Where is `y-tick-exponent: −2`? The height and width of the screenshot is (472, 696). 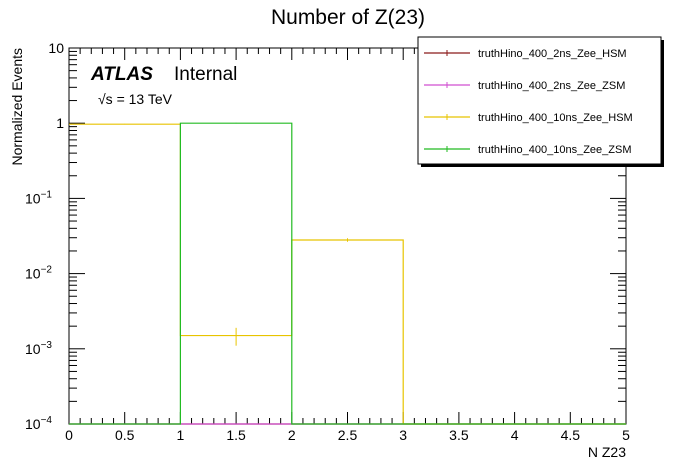
y-tick-exponent: −2 is located at coordinates (47, 270).